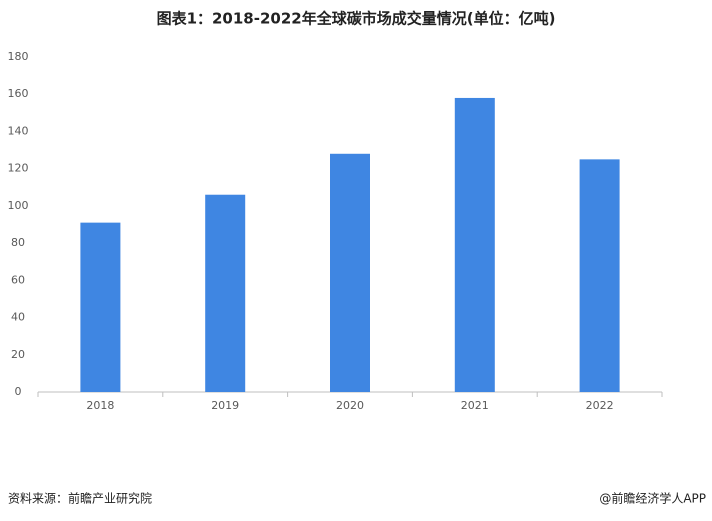  What do you see at coordinates (18, 130) in the screenshot?
I see `y-tick-label: 140` at bounding box center [18, 130].